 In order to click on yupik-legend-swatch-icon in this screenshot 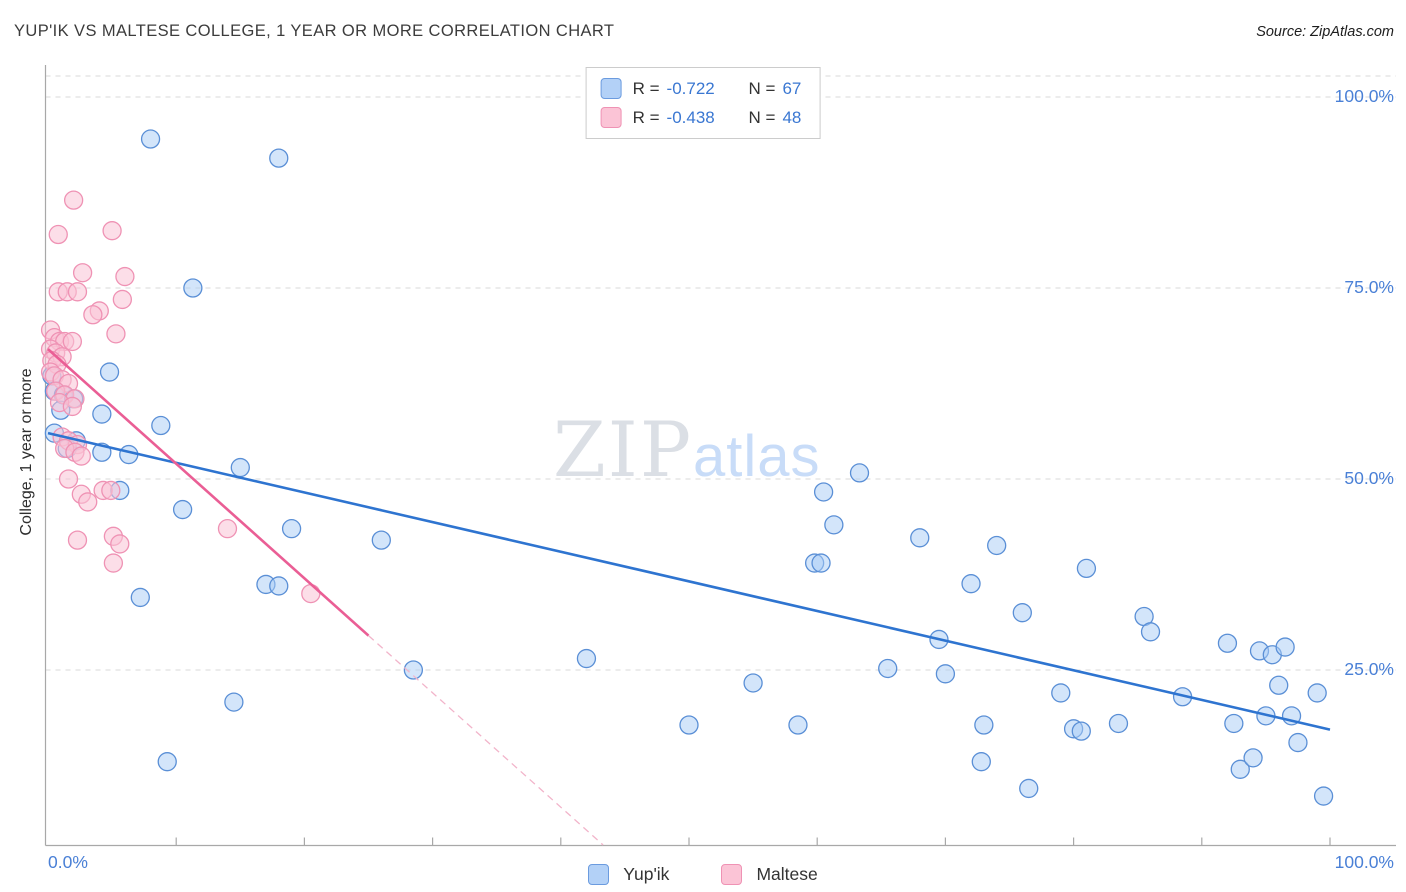, I will do `click(599, 874)`.